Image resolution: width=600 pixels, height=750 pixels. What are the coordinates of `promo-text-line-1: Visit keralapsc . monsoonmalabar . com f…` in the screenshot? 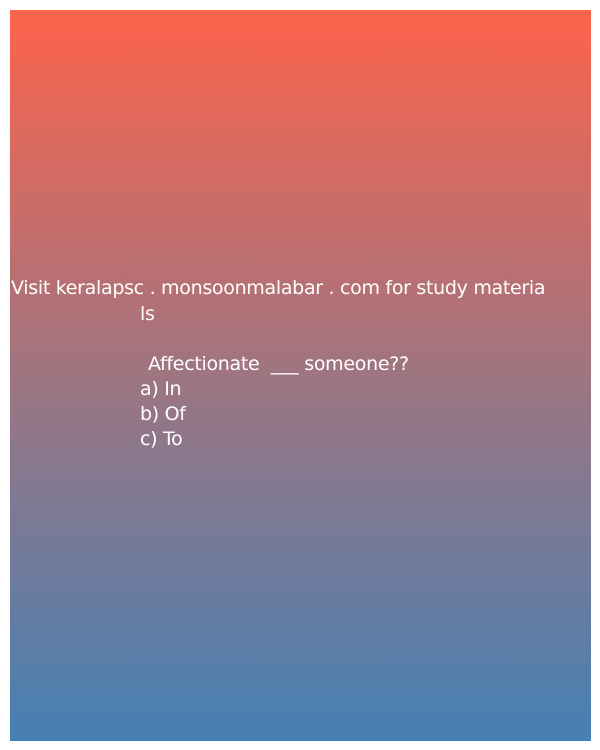 It's located at (278, 288).